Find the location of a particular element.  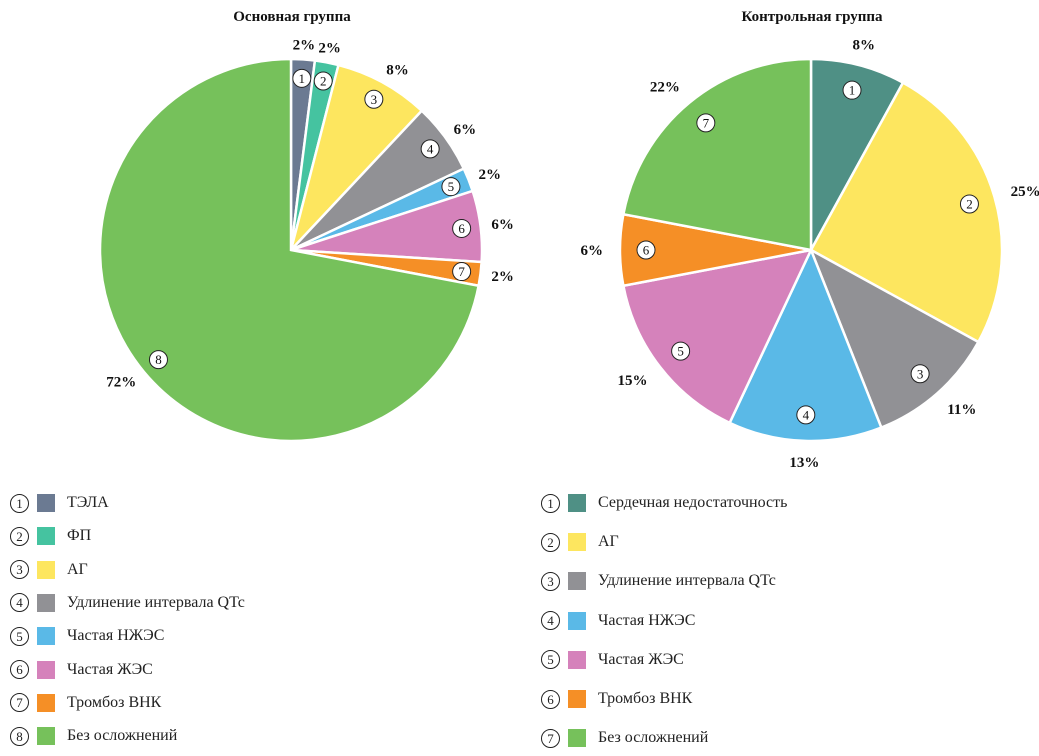

slice-number-control-7: 7 is located at coordinates (706, 122).